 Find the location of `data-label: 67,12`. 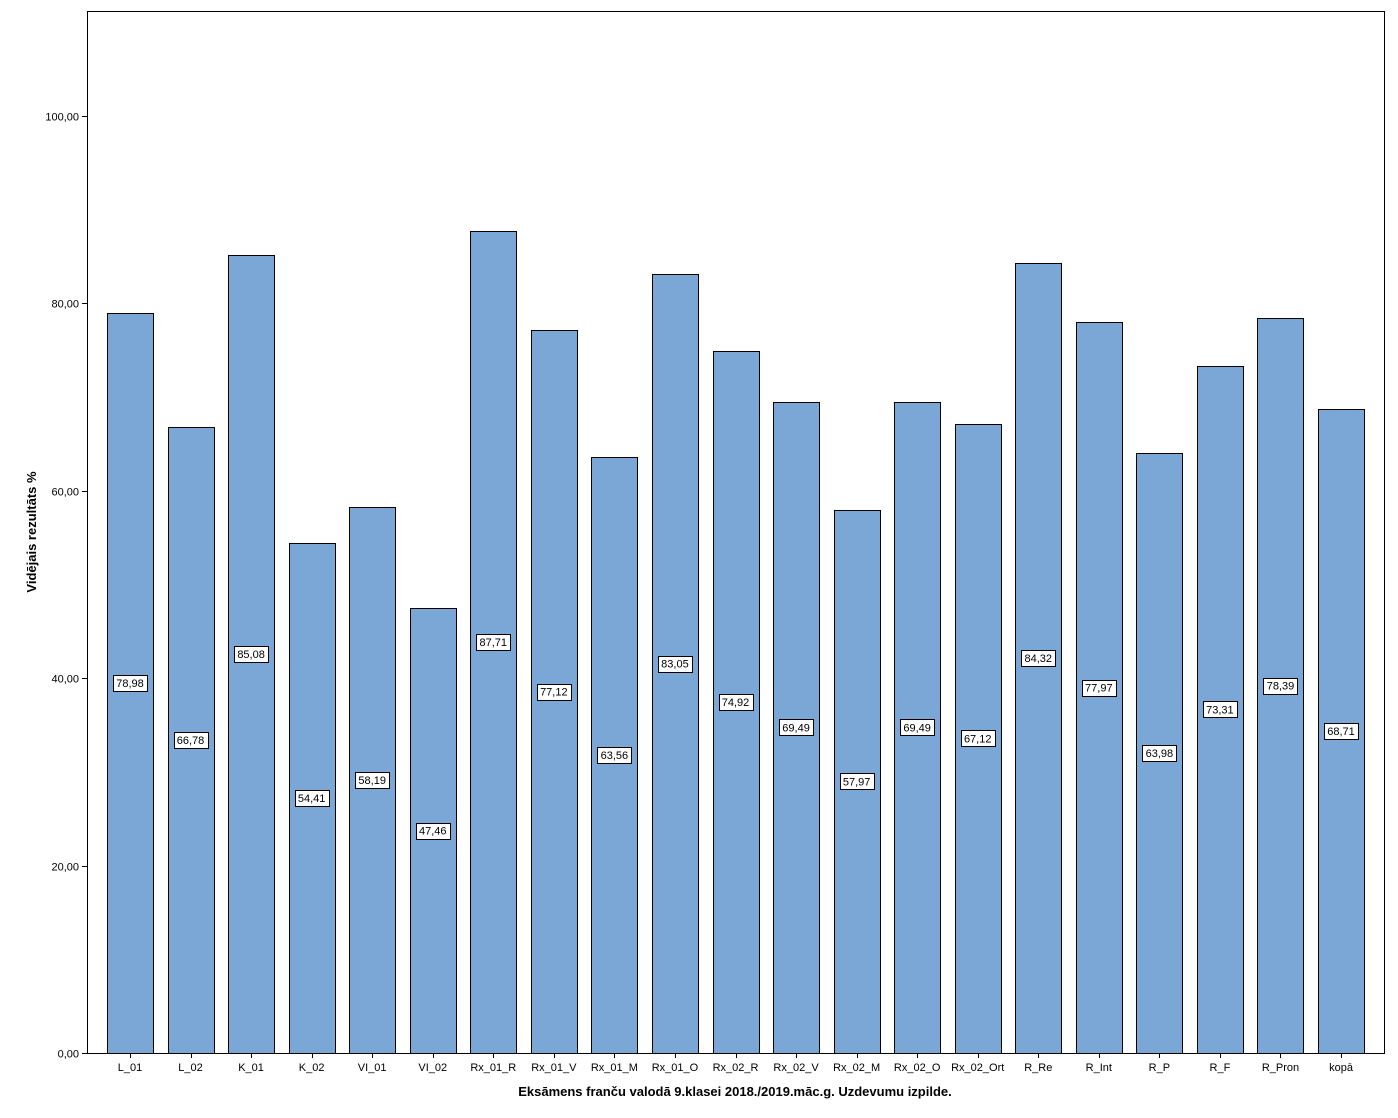

data-label: 67,12 is located at coordinates (978, 738).